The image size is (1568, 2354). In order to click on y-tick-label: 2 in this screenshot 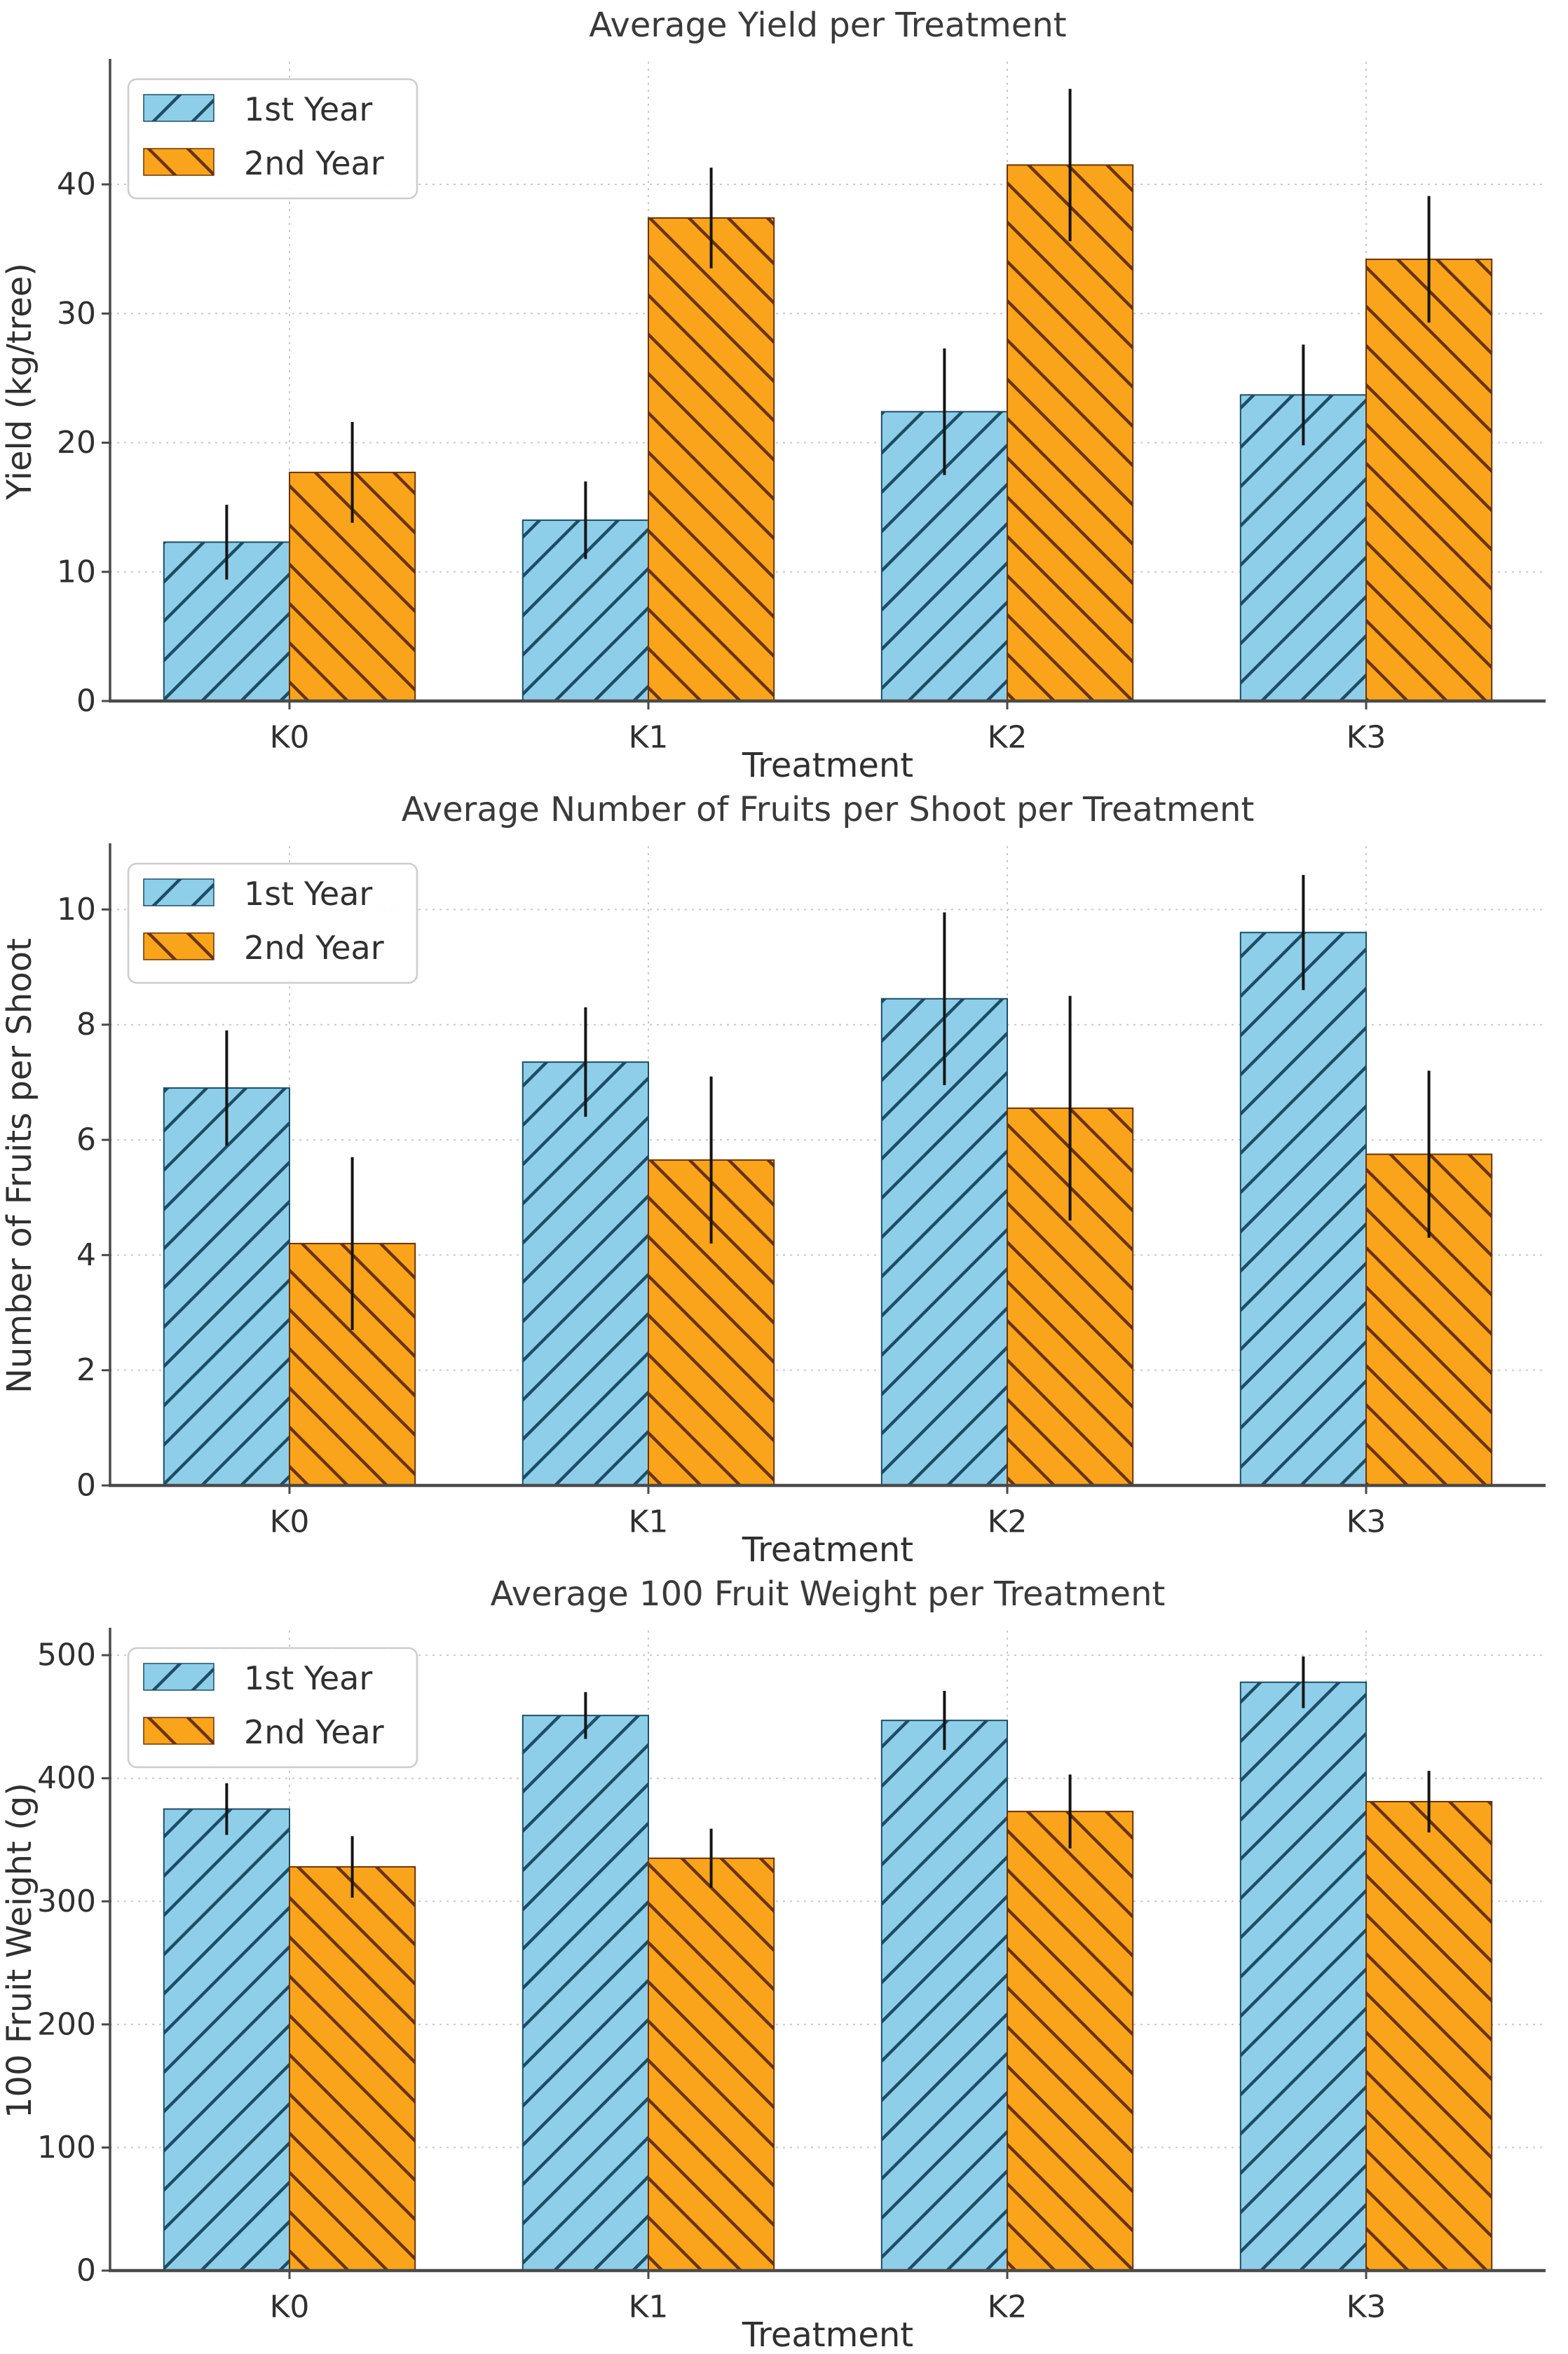, I will do `click(86, 1370)`.